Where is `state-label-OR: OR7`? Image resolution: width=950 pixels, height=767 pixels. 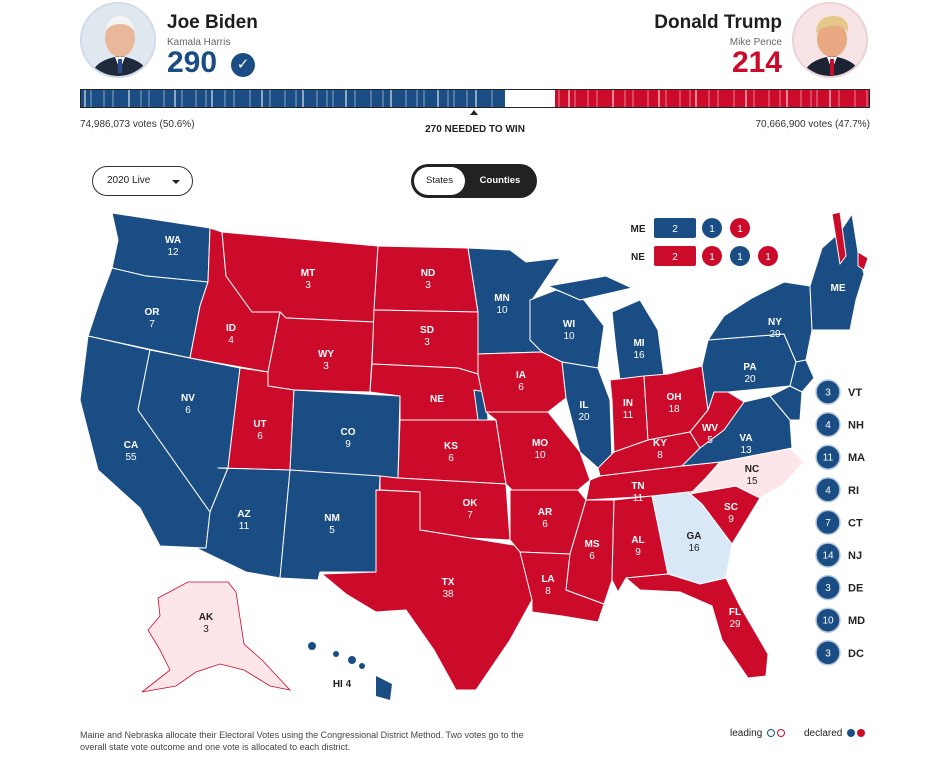
state-label-OR: OR7 is located at coordinates (153, 318).